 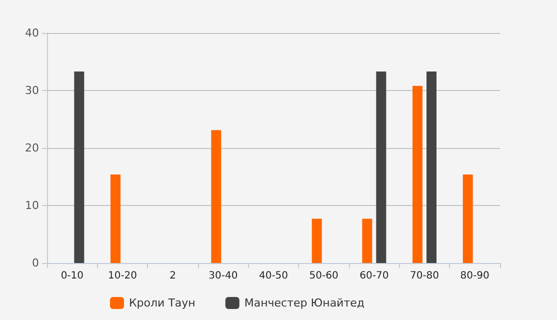 What do you see at coordinates (173, 276) in the screenshot?
I see `x-tick-label: 2` at bounding box center [173, 276].